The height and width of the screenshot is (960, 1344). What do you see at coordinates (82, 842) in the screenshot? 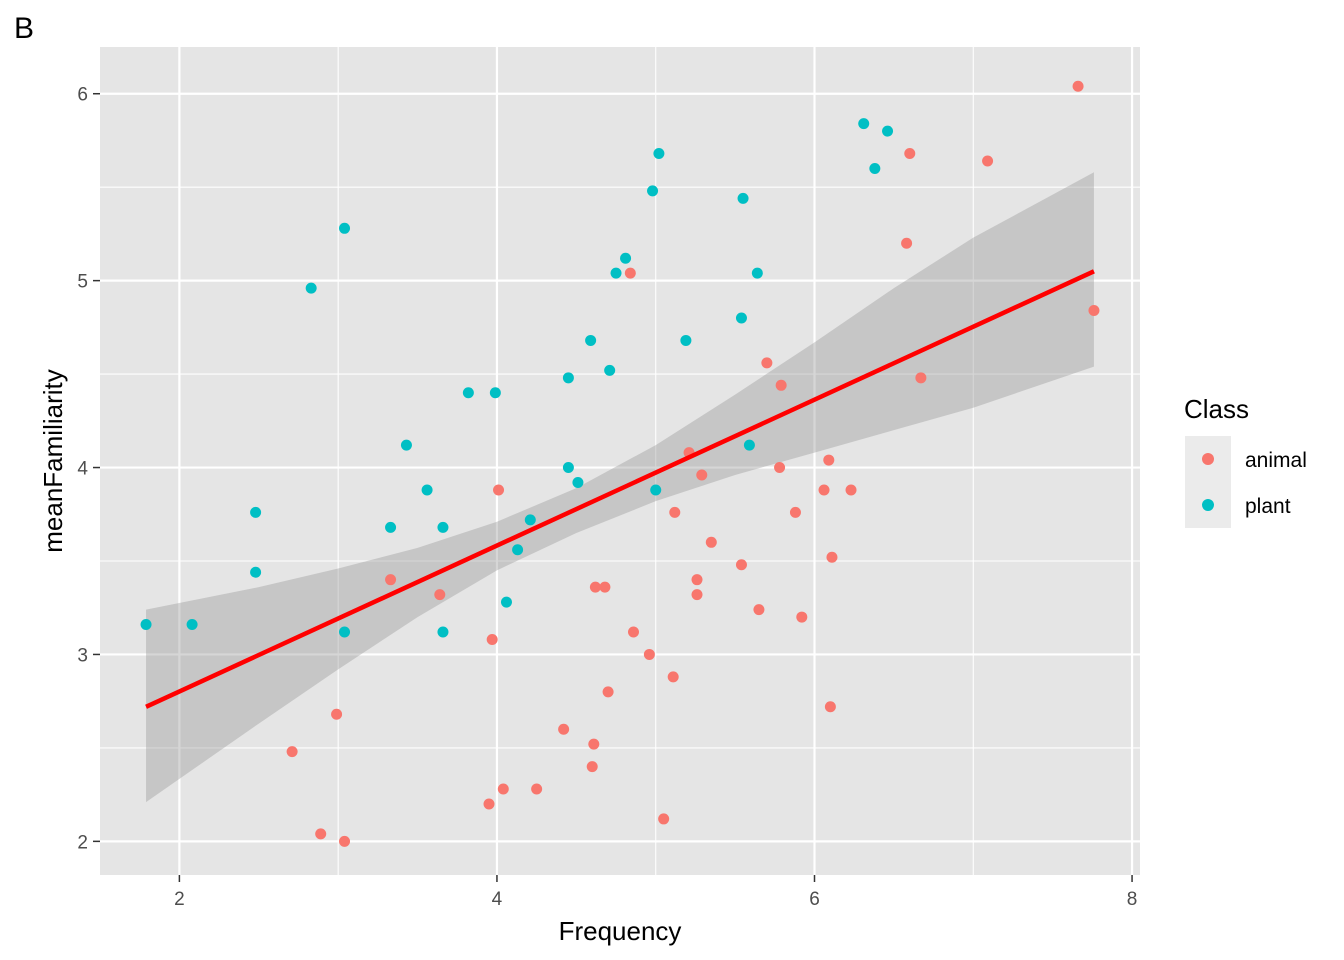
I see `y-tick-label: 2` at bounding box center [82, 842].